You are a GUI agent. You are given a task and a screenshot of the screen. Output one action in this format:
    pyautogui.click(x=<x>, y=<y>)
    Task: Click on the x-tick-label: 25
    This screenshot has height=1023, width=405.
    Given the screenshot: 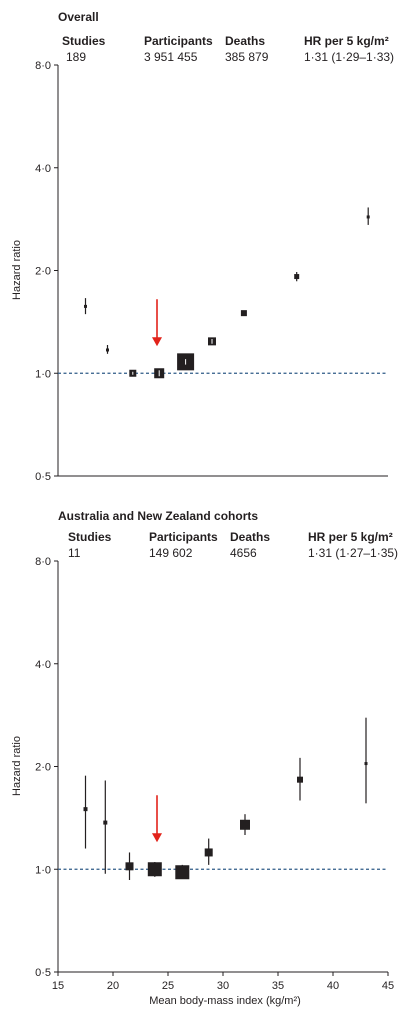 What is the action you would take?
    pyautogui.click(x=168, y=986)
    